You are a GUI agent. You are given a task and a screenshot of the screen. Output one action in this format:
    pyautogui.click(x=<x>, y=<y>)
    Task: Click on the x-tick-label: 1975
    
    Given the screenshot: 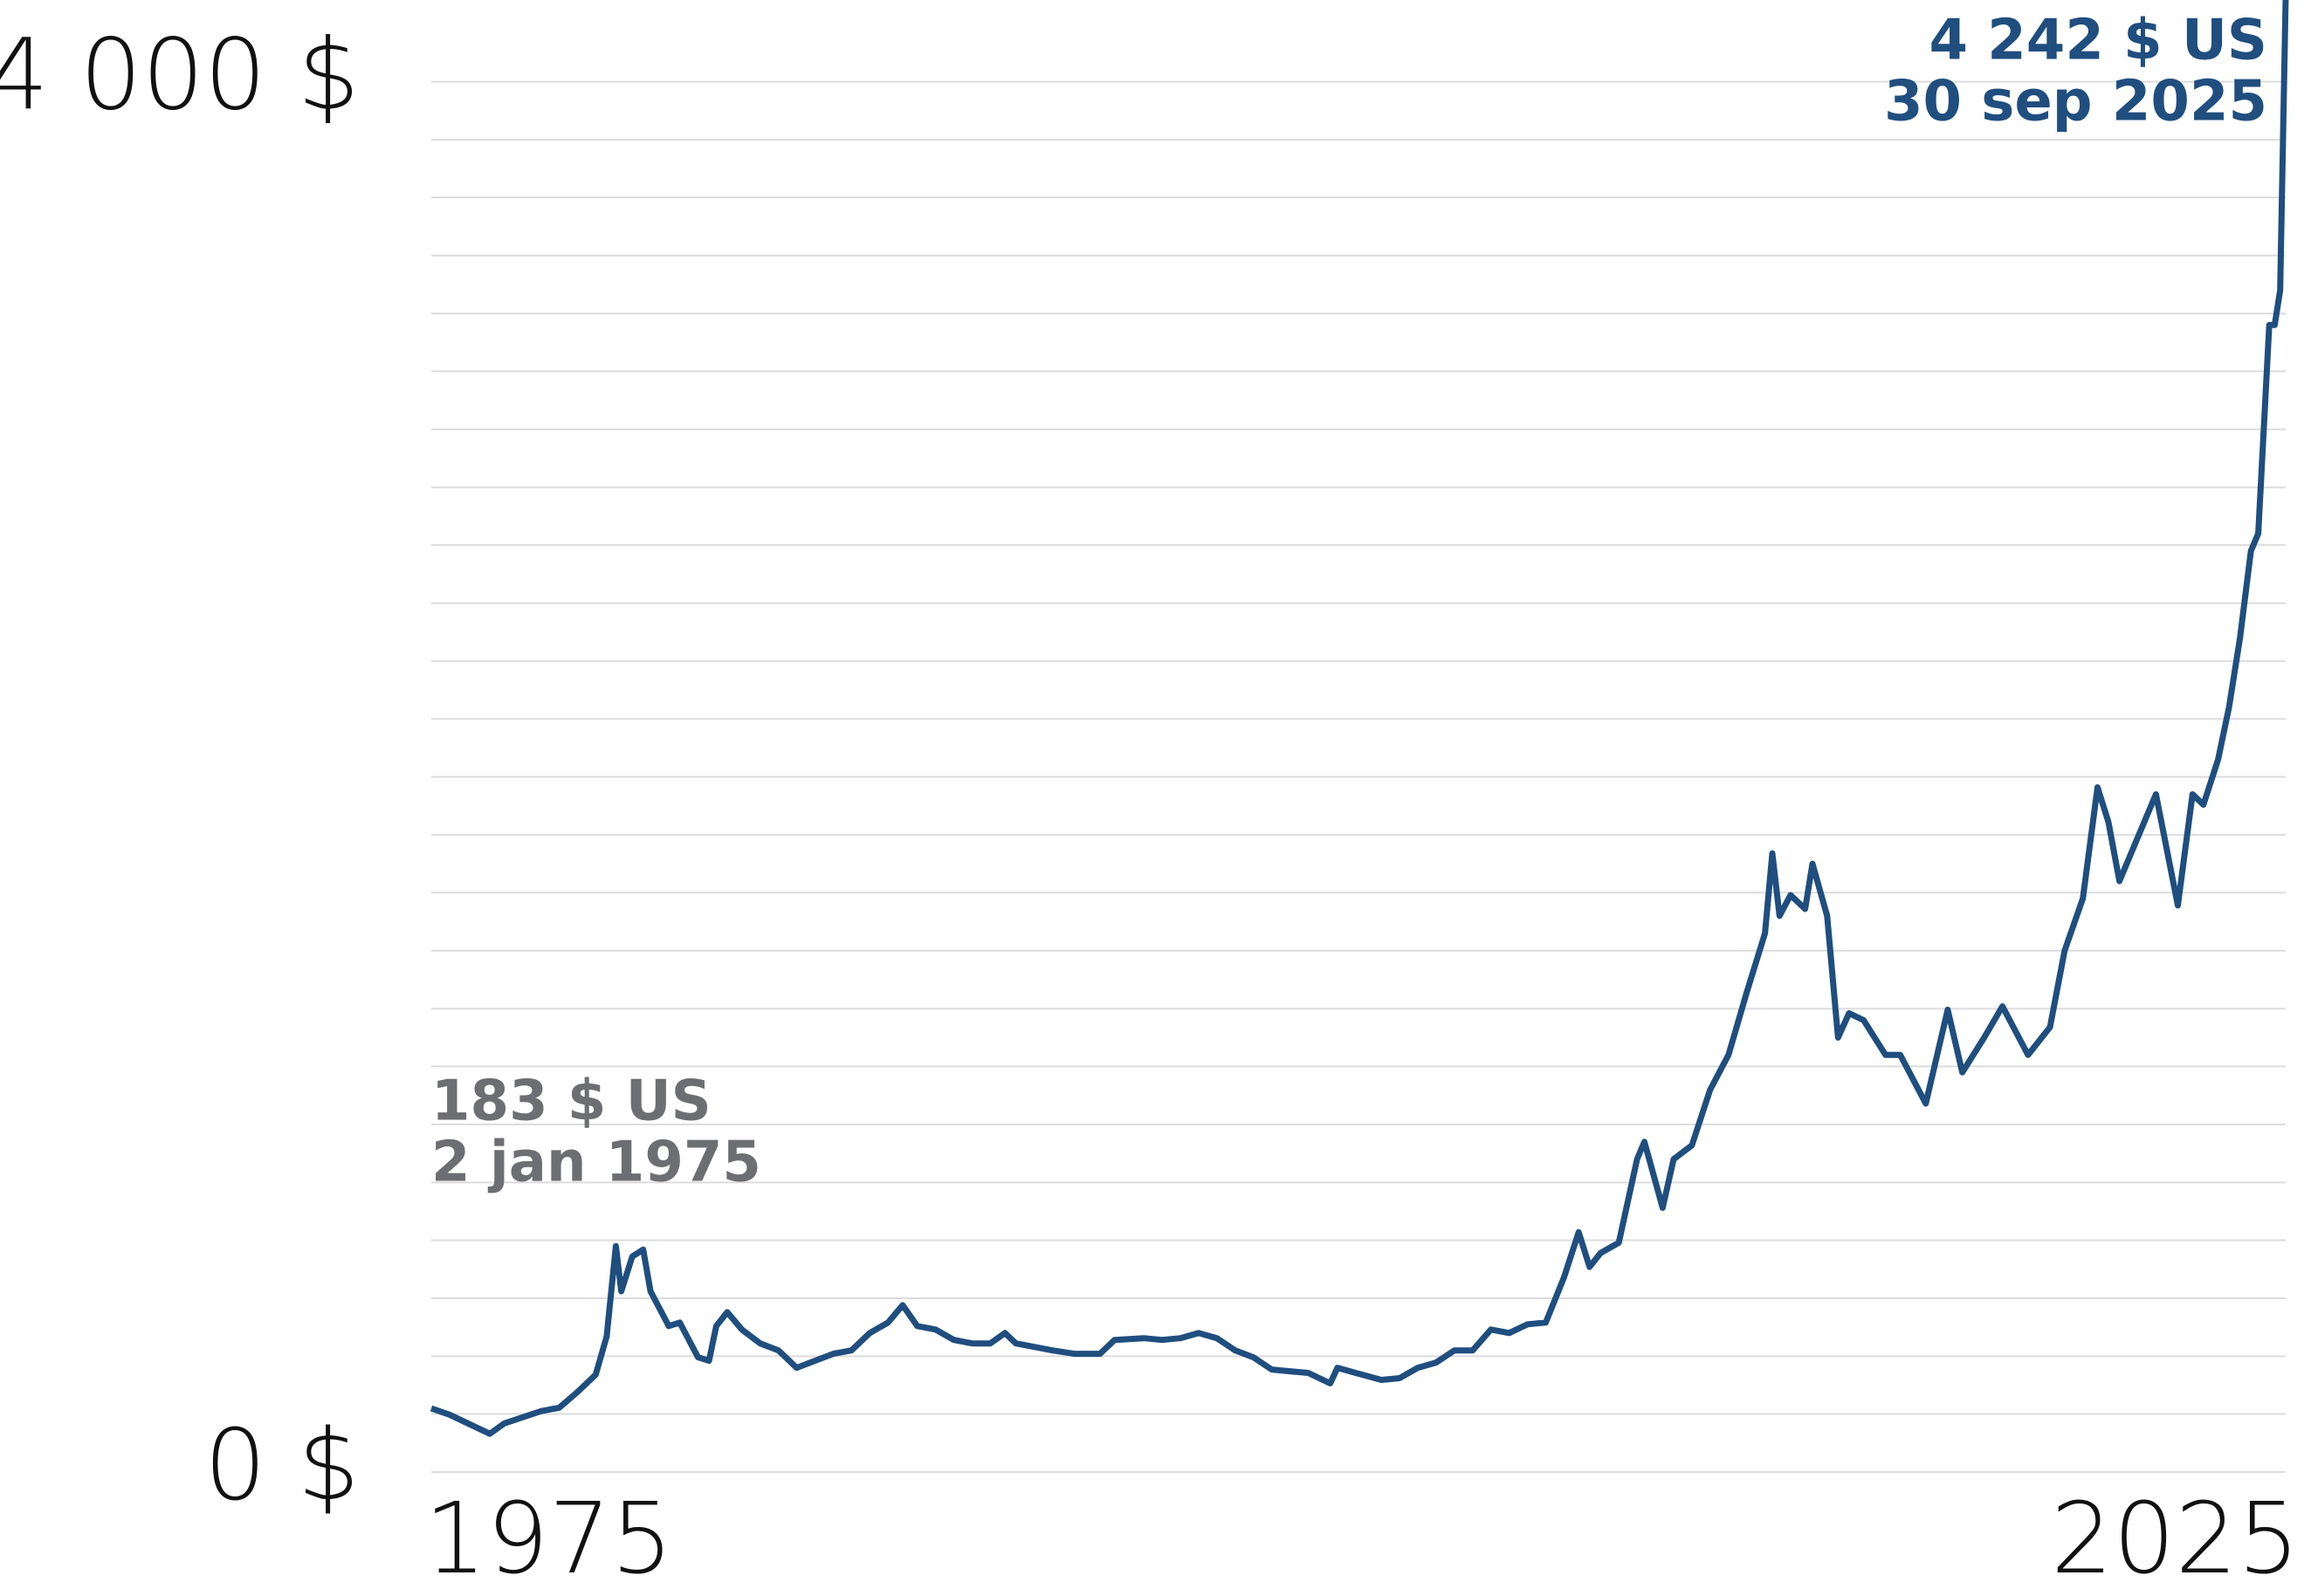 What is the action you would take?
    pyautogui.click(x=549, y=1539)
    